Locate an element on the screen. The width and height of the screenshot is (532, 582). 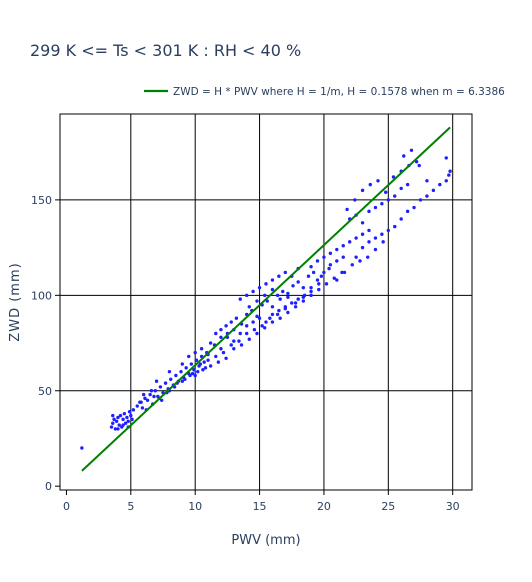
x-ticks: 0 5 10 15 20 25 30 is located at coordinates (261, 501).